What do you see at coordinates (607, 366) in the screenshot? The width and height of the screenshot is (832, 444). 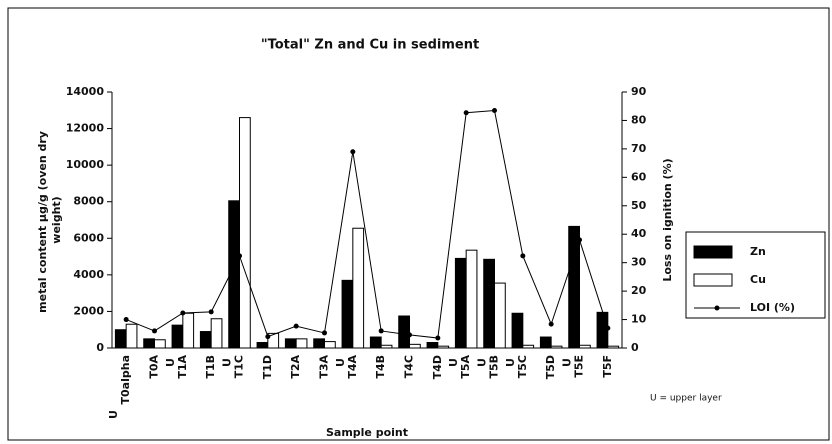 I see `x-tick-label: T5F` at bounding box center [607, 366].